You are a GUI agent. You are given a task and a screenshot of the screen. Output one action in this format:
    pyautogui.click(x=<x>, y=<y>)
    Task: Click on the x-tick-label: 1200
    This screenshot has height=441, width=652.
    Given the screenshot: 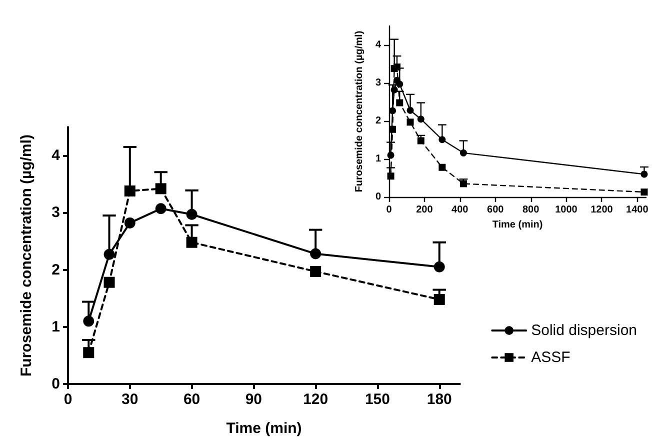 What is the action you would take?
    pyautogui.click(x=602, y=210)
    